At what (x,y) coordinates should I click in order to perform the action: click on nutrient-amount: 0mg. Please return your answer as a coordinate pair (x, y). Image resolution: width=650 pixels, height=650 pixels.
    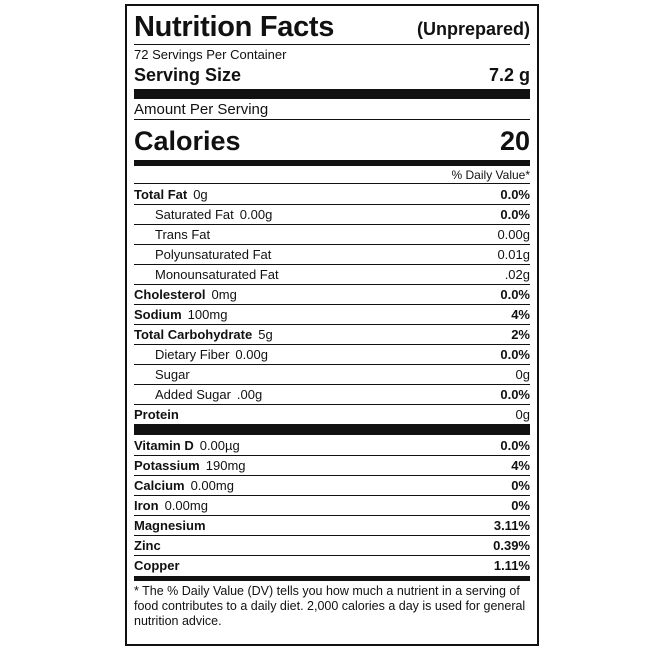
    Looking at the image, I should click on (224, 294).